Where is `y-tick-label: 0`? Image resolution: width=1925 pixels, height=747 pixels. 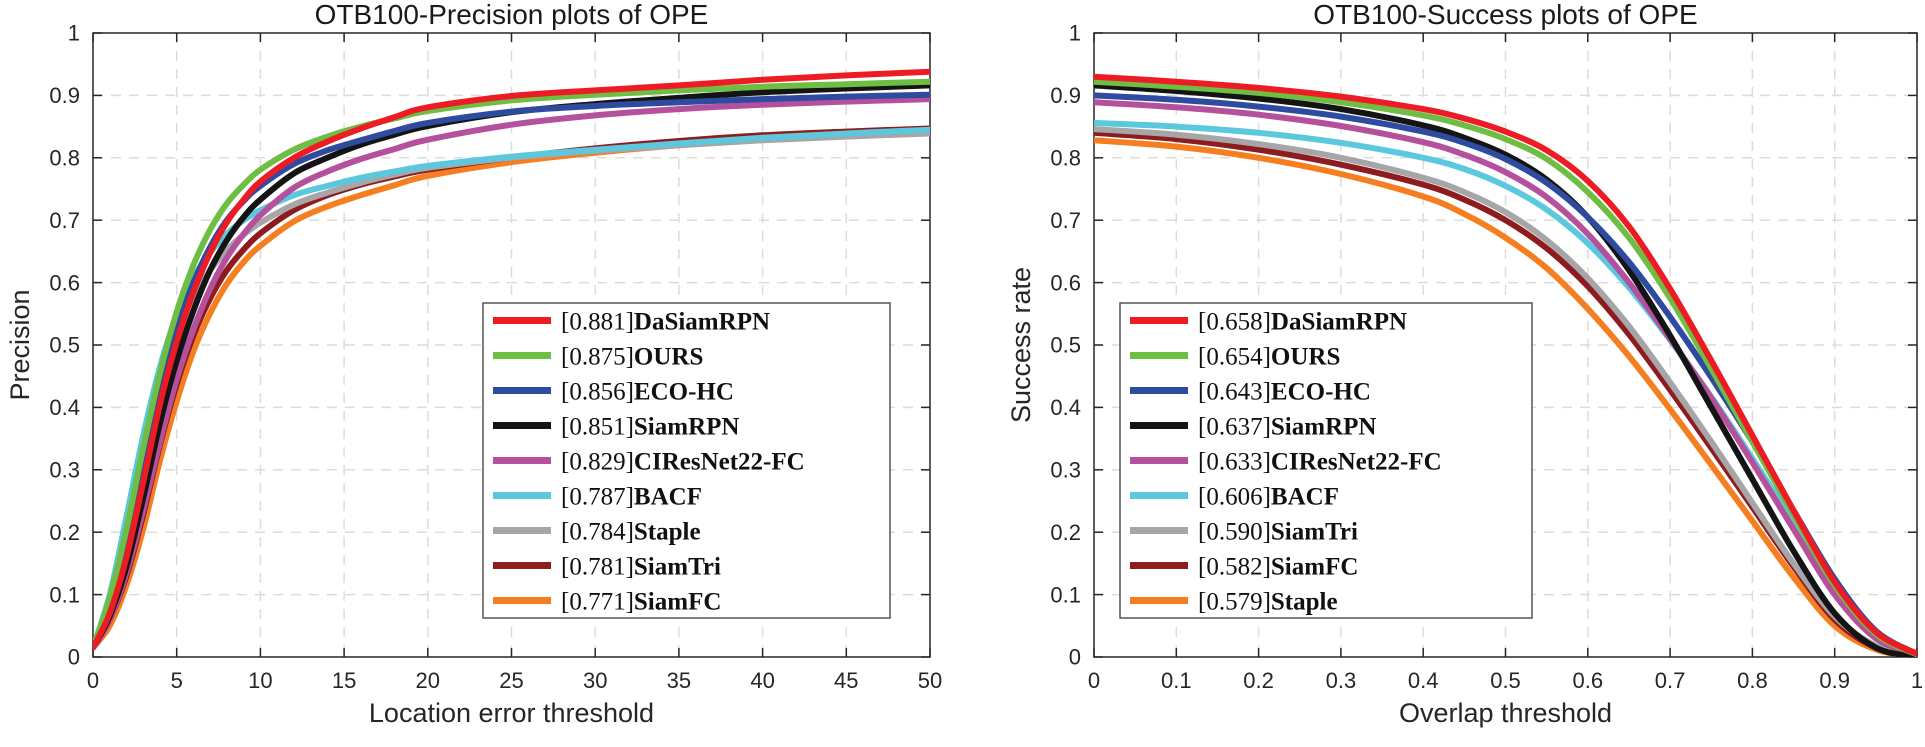
y-tick-label: 0 is located at coordinates (1075, 657).